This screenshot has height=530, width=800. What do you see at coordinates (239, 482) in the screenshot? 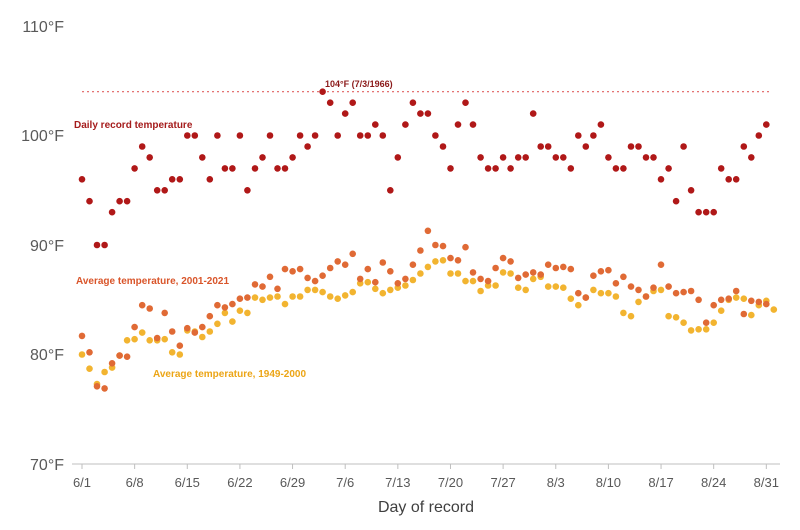
I see `x-tick-label: 6/22` at bounding box center [239, 482].